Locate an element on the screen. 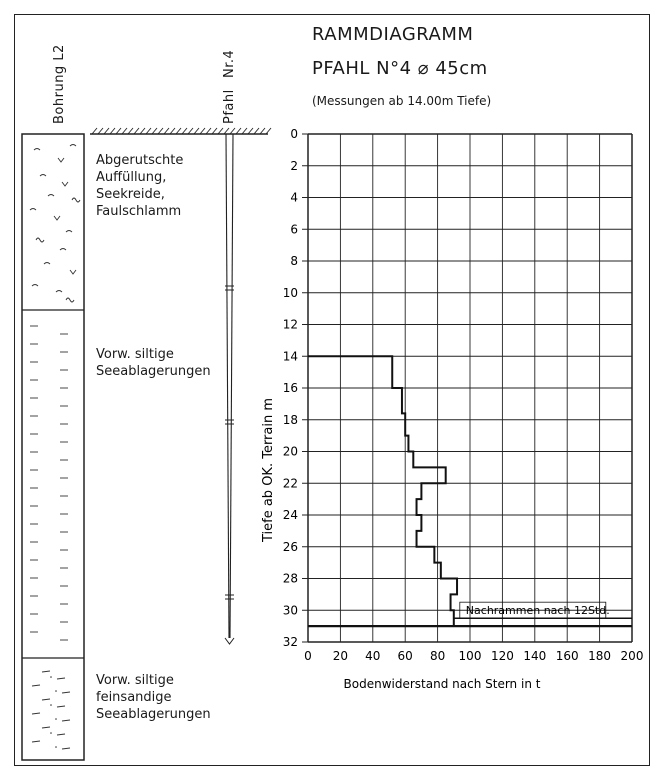  x-axis-label: Bodenwiderstand nach Stern in t is located at coordinates (442, 684).